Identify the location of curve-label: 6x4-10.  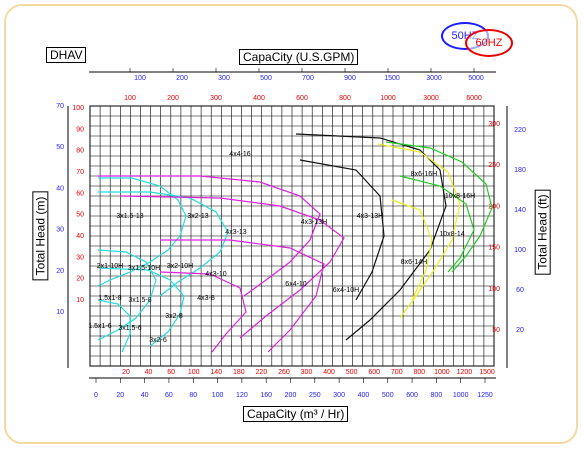
(296, 284).